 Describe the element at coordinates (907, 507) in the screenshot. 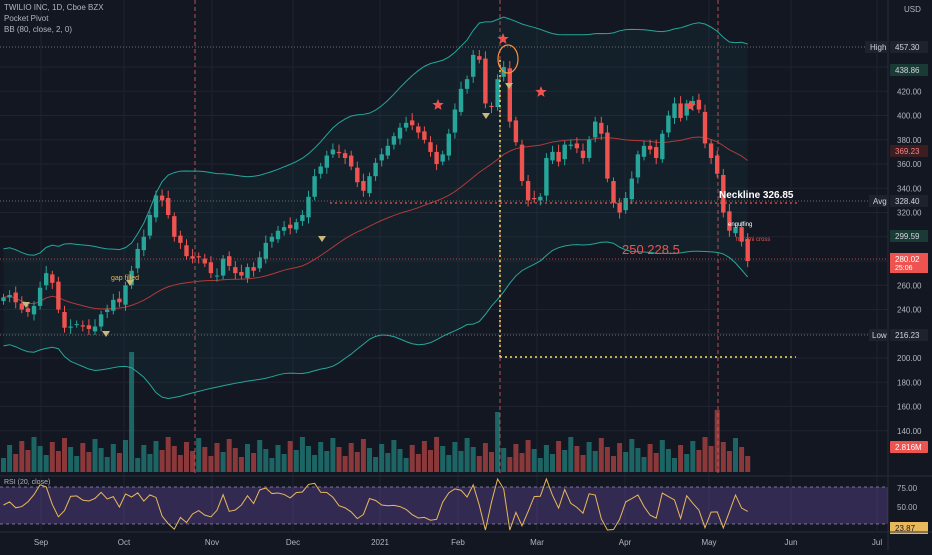

I see `rsi-tick-label: 50.00` at that location.